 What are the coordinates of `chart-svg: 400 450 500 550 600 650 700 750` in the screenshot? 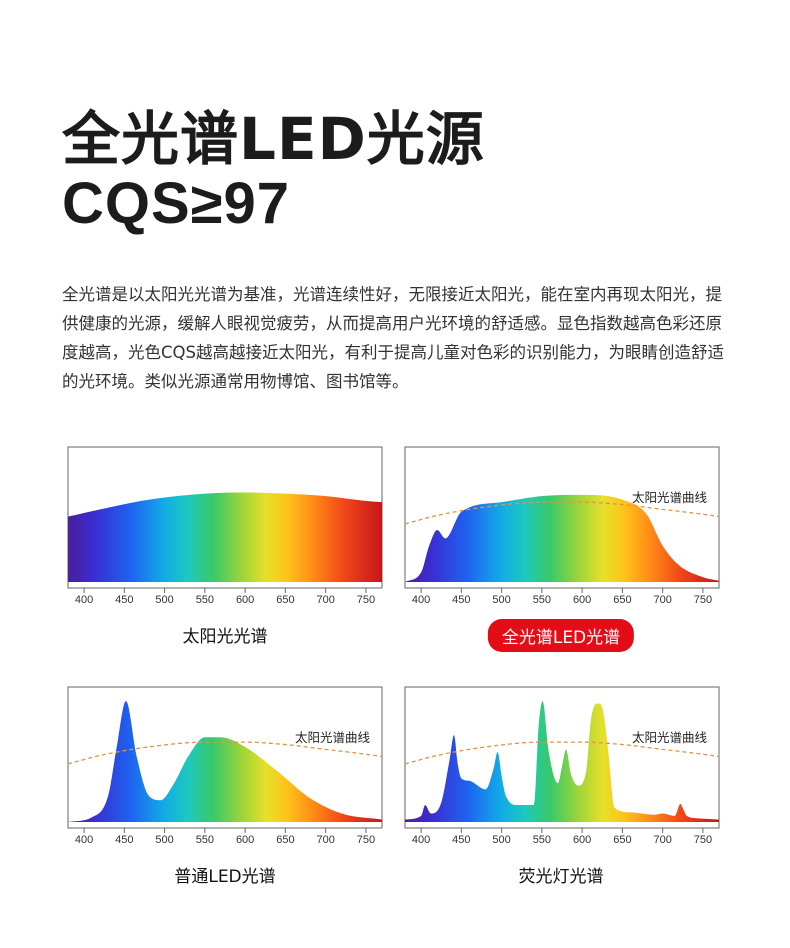 It's located at (225, 526).